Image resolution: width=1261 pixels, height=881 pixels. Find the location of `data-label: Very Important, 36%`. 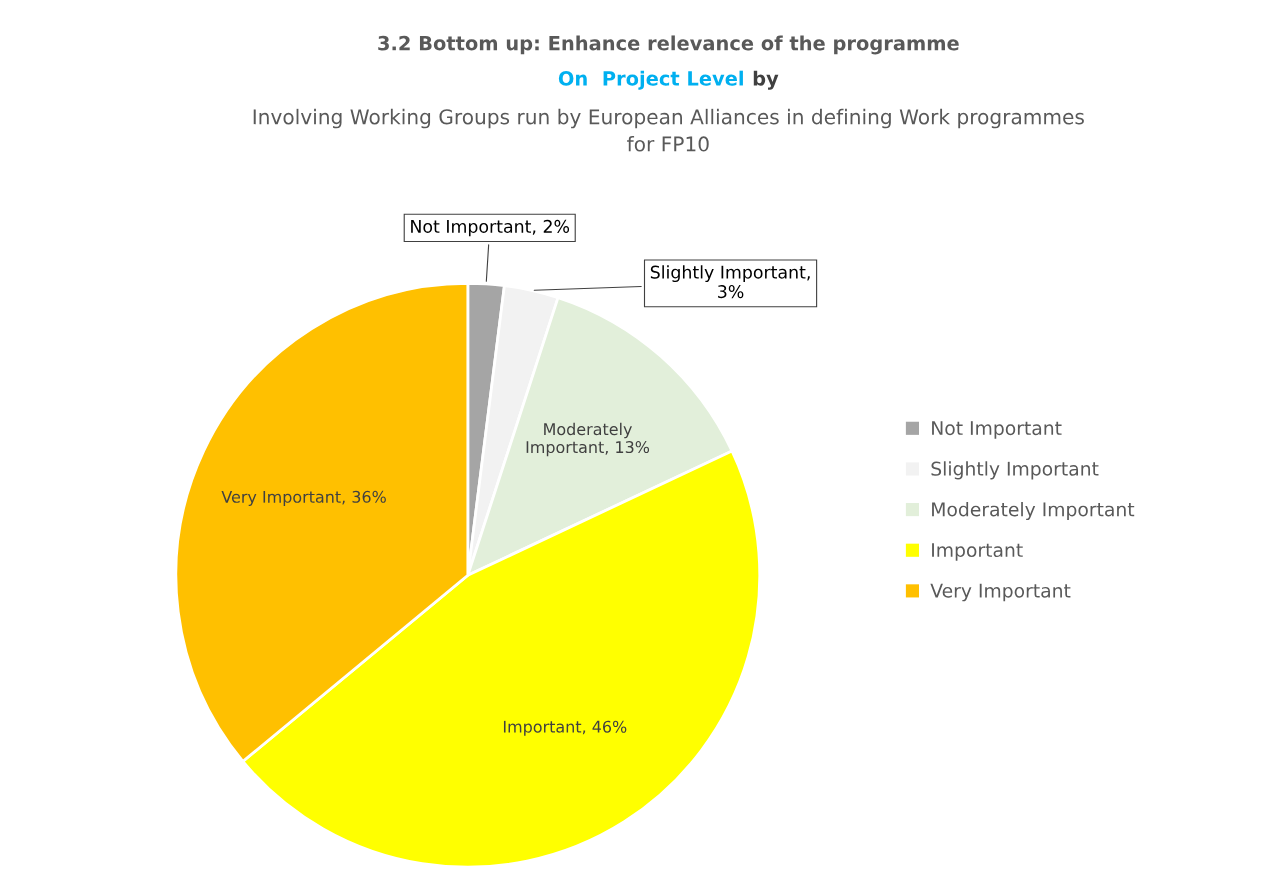

data-label: Very Important, 36% is located at coordinates (303, 498).